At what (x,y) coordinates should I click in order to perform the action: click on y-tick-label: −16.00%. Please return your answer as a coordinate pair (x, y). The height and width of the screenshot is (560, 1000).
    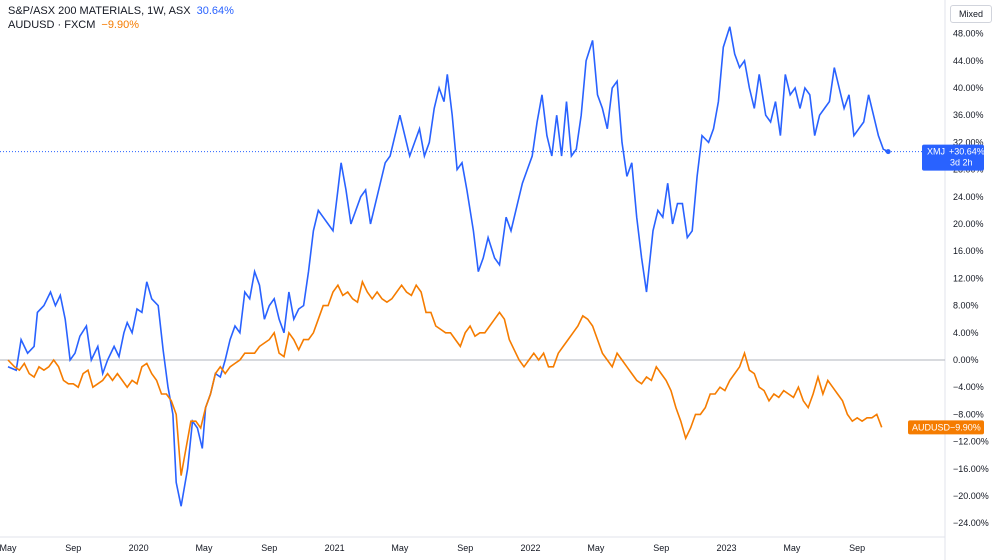
    Looking at the image, I should click on (971, 469).